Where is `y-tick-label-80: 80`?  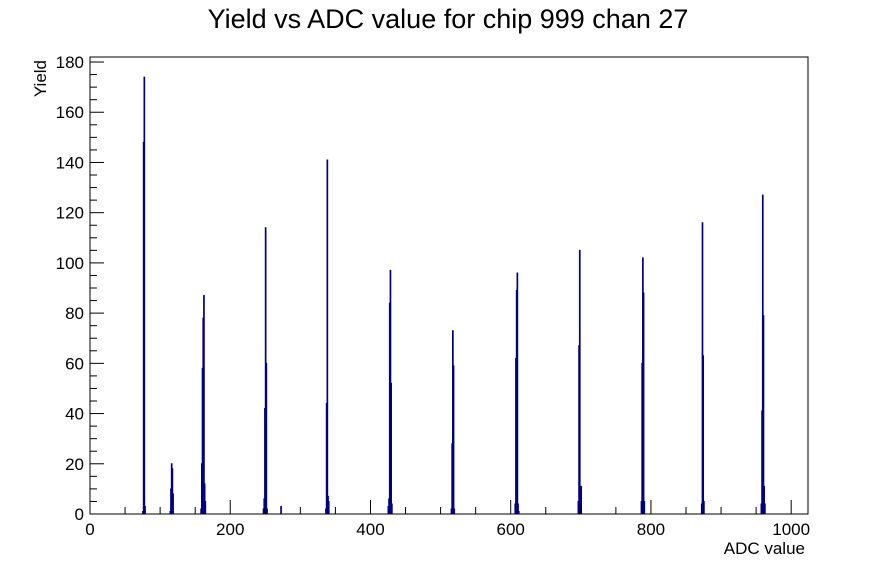 y-tick-label-80: 80 is located at coordinates (74, 313).